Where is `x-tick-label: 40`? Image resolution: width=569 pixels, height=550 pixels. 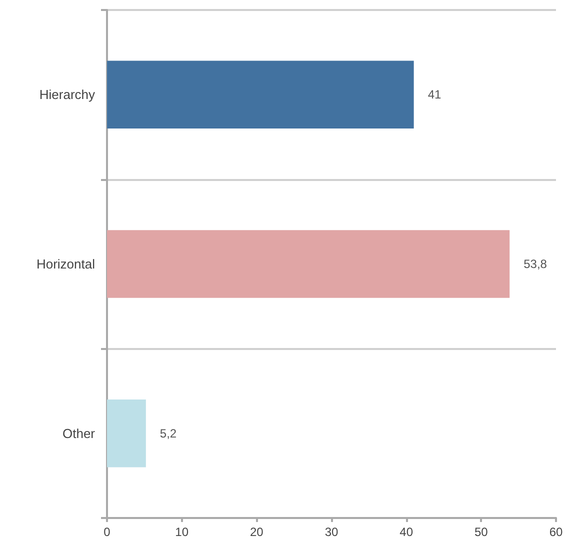 x-tick-label: 40 is located at coordinates (407, 532).